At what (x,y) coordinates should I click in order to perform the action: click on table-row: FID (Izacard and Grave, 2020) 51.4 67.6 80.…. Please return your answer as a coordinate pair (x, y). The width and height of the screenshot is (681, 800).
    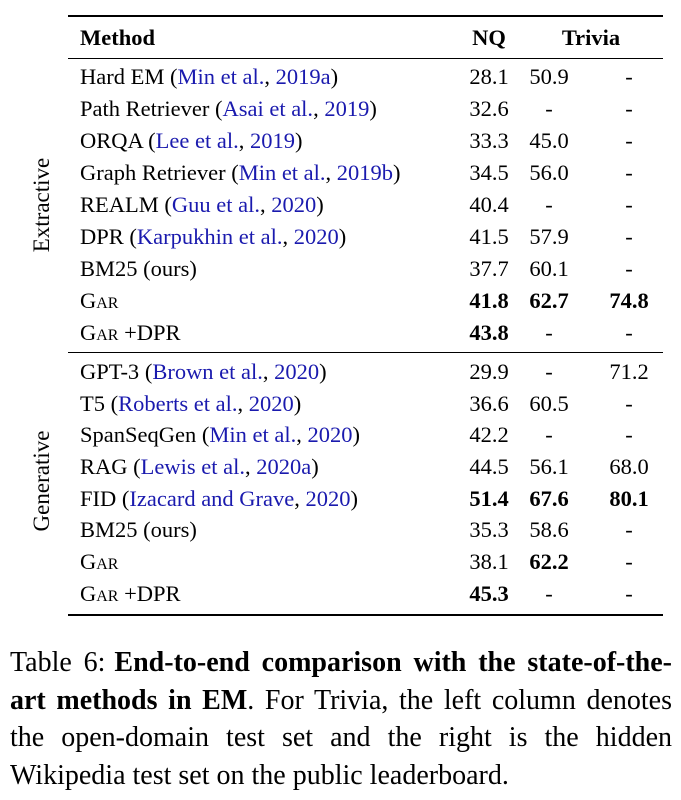
    Looking at the image, I should click on (365, 499).